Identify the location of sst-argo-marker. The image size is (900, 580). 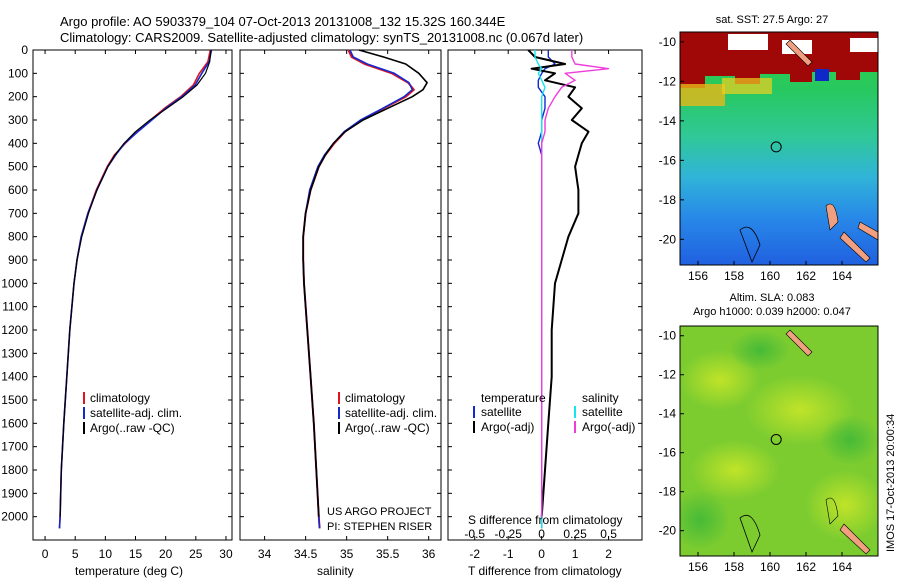
(776, 147).